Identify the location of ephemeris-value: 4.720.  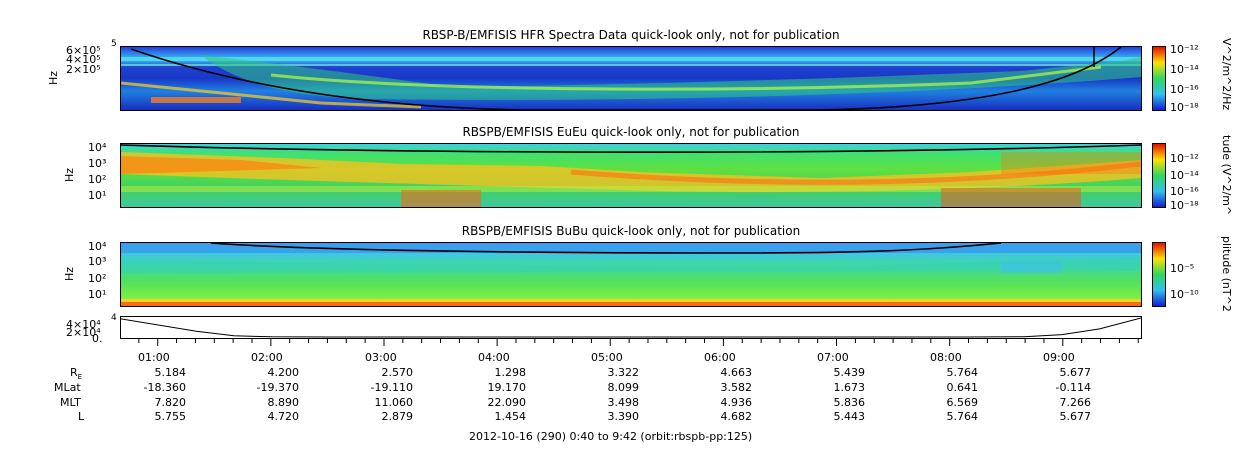
(283, 416).